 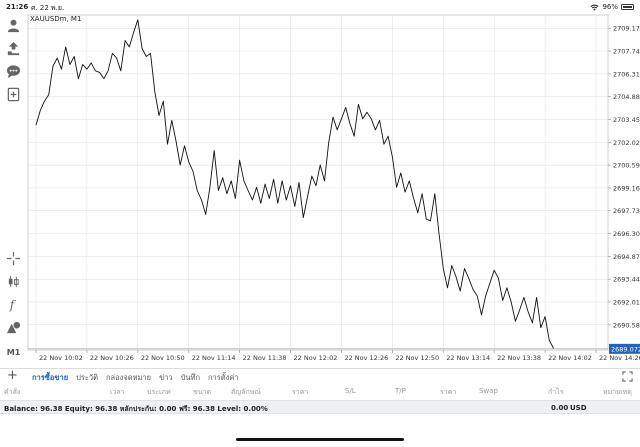 I want to click on new-chart-button, so click(x=13, y=94).